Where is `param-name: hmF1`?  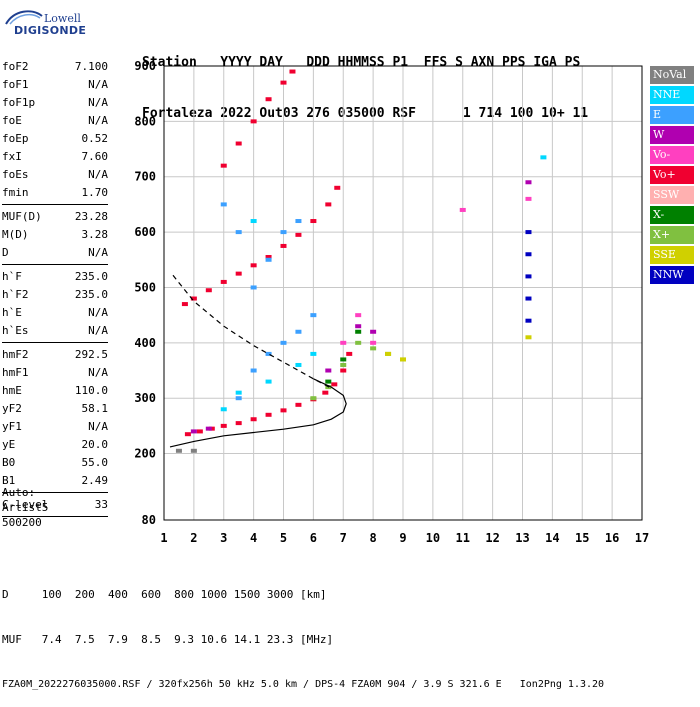
param-name: hmF1 is located at coordinates (15, 372).